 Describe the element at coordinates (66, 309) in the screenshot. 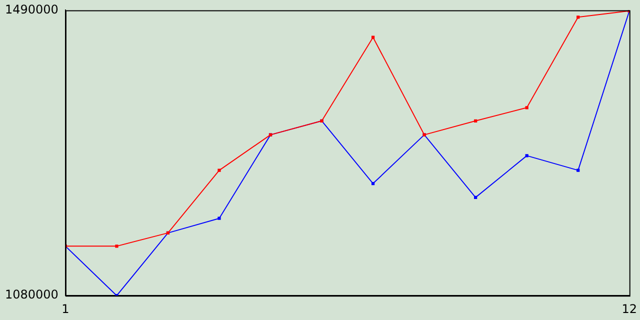

I see `x-tick-label: 1` at that location.